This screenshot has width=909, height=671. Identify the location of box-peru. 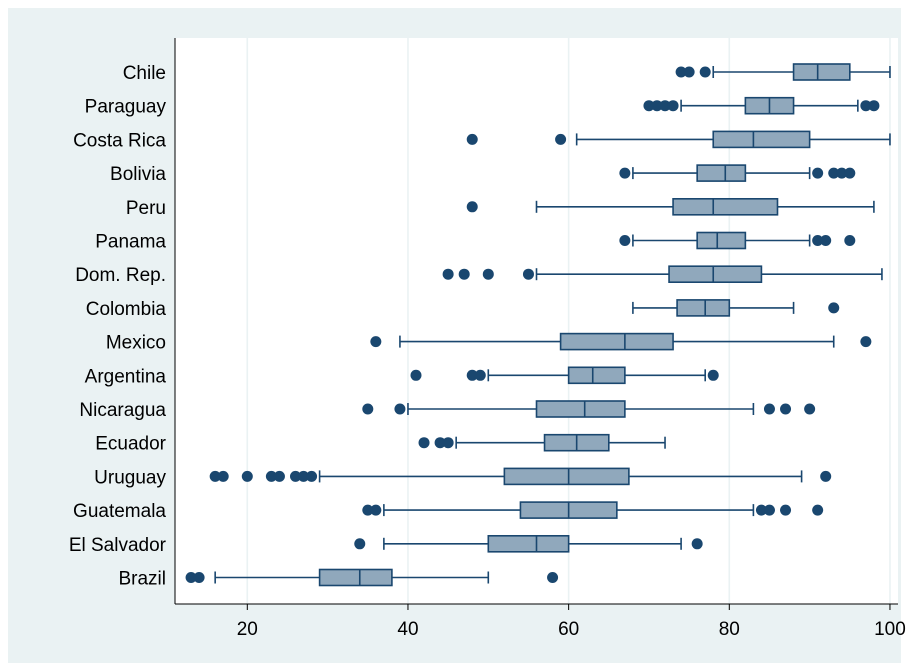
(725, 207).